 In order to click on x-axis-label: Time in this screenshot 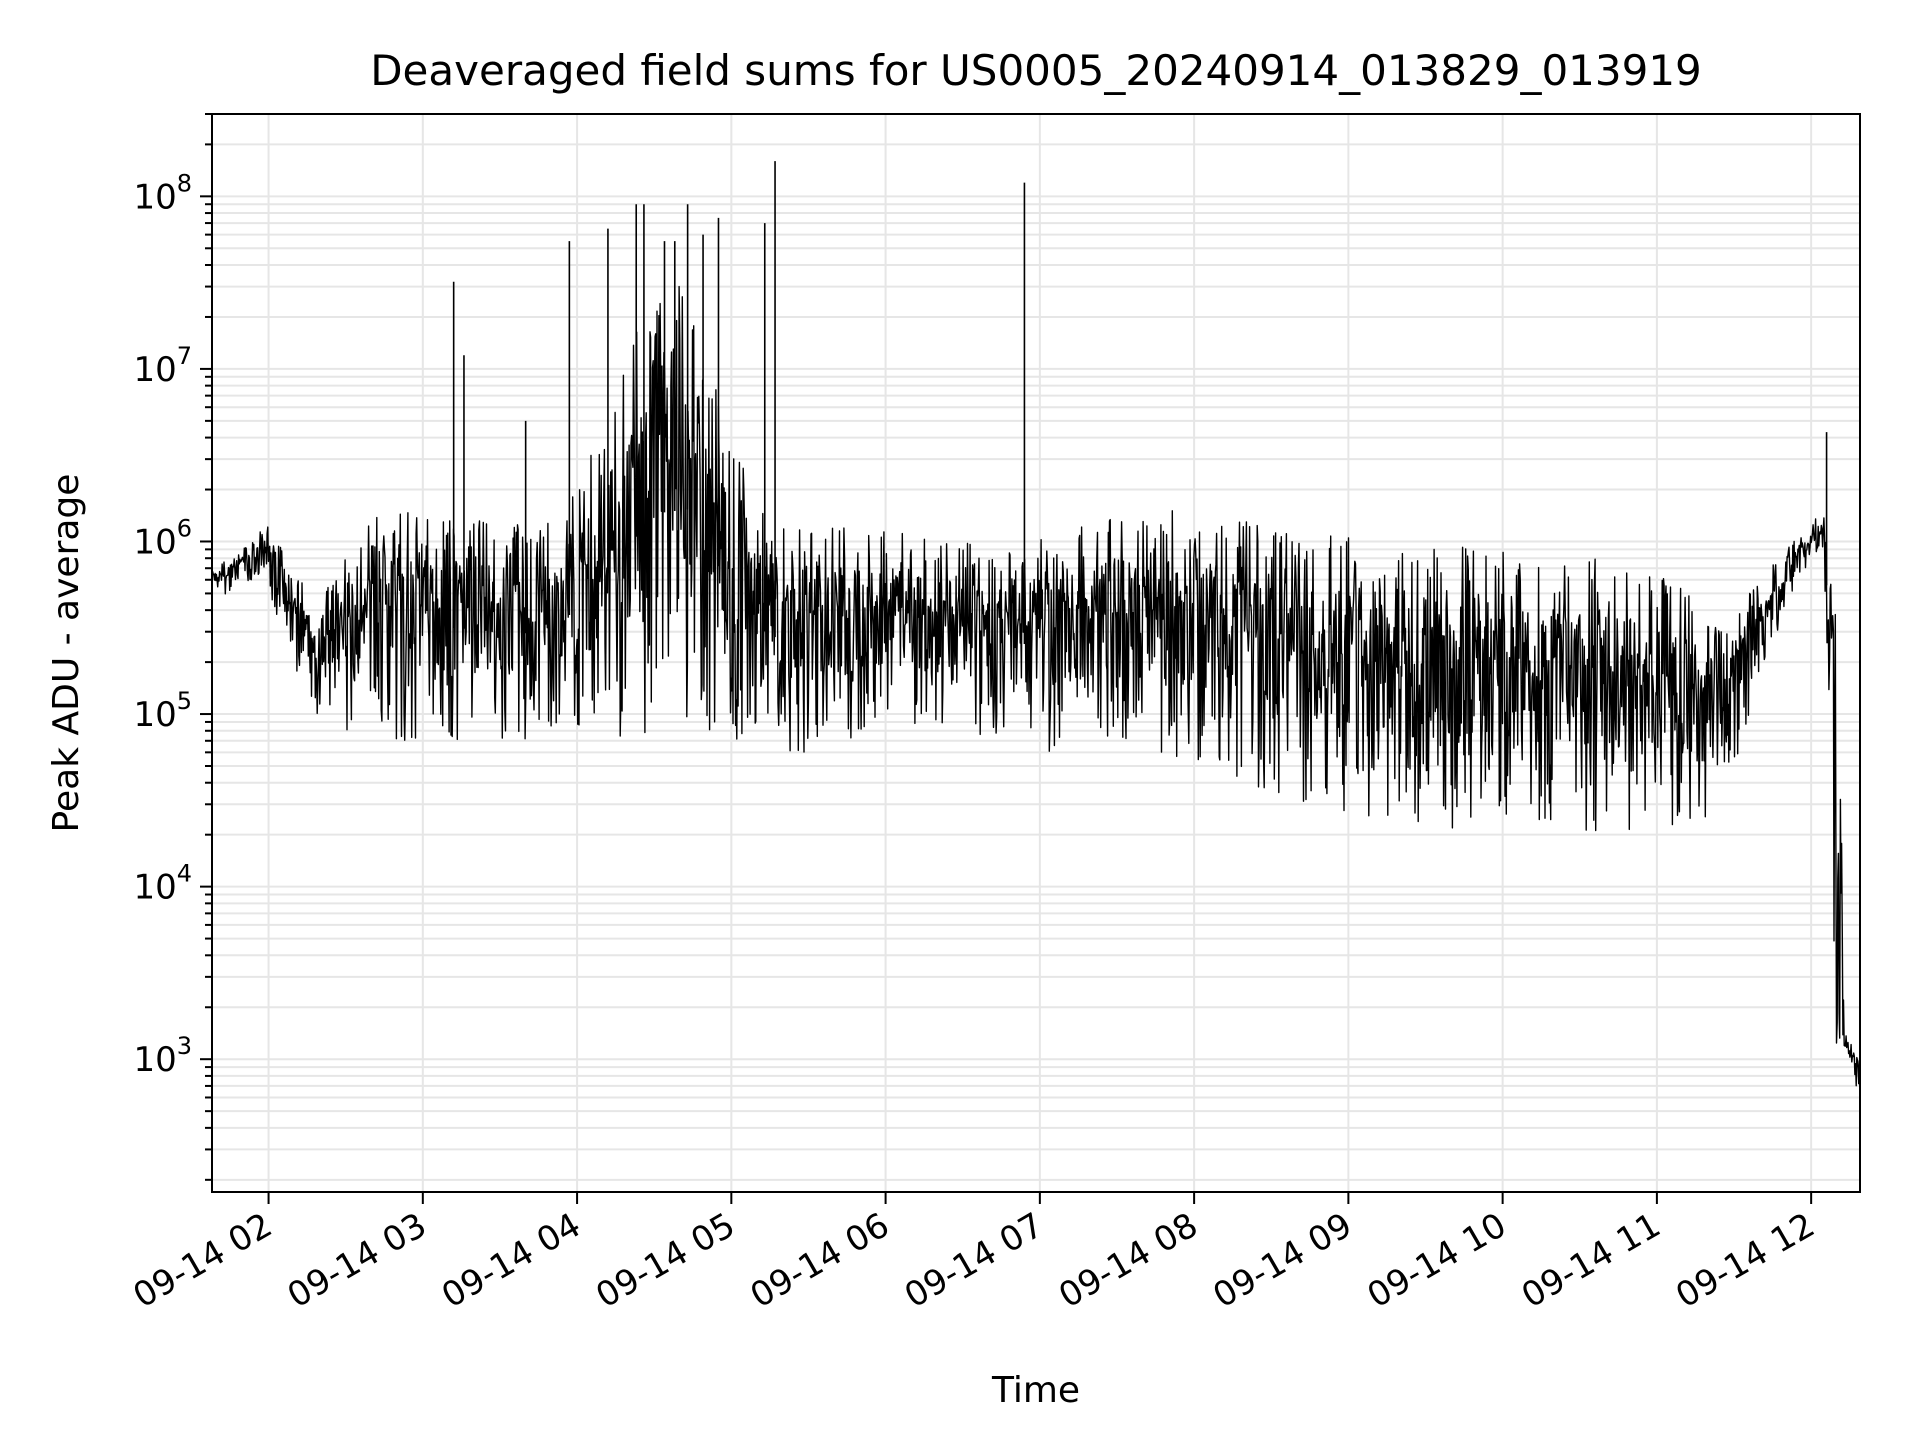, I will do `click(1035, 1390)`.